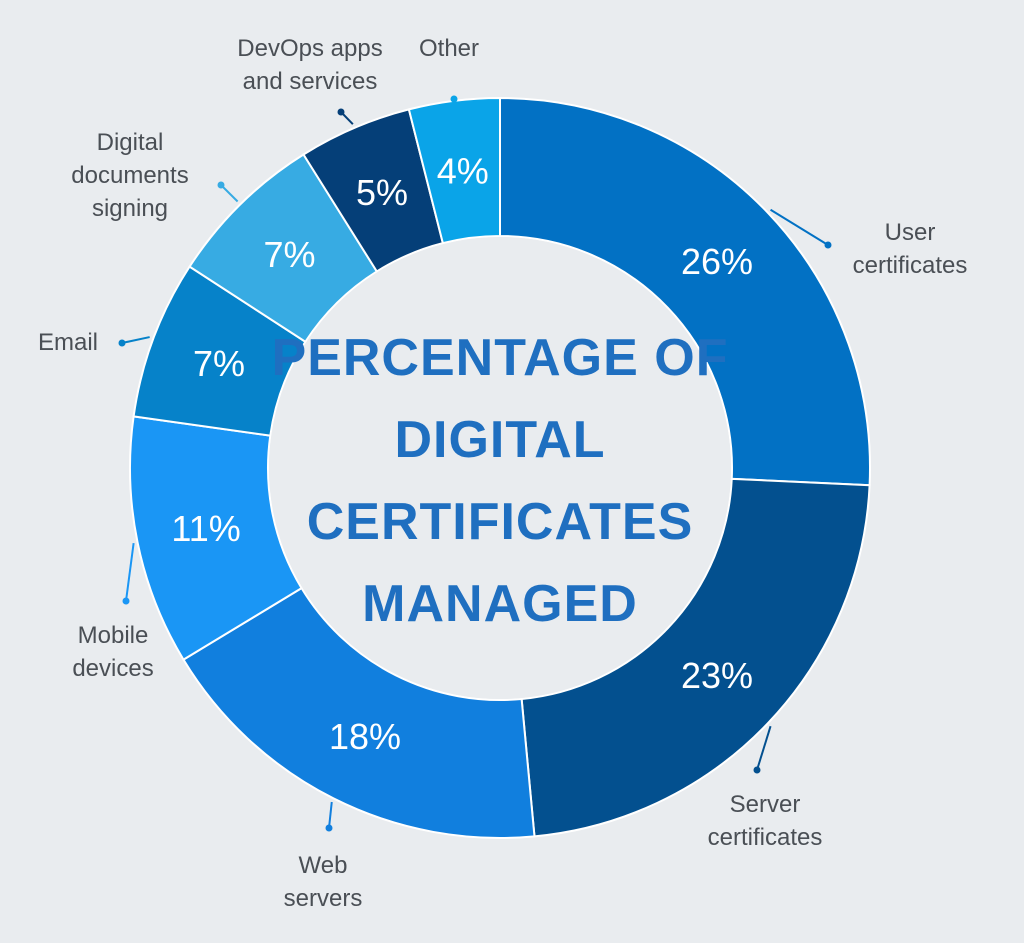  Describe the element at coordinates (910, 249) in the screenshot. I see `category-label-user-certificates: User certificates` at that location.